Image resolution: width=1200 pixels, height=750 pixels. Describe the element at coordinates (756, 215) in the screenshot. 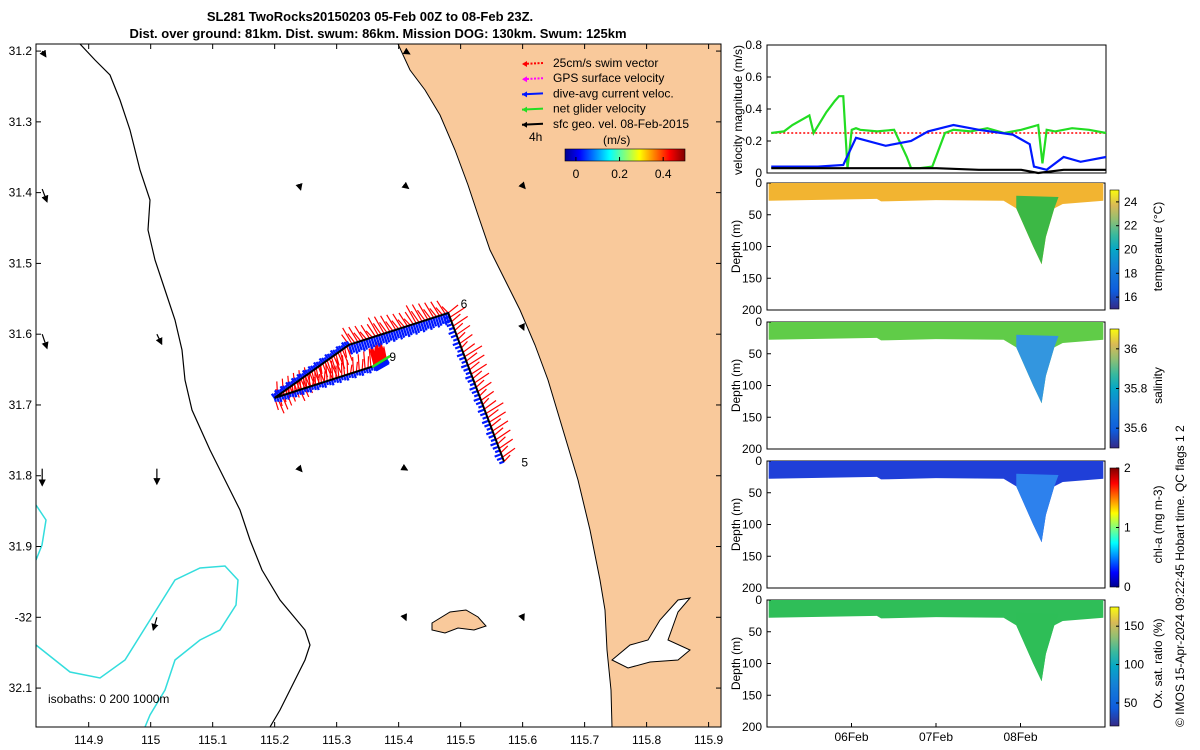

I see `section-ytick-label: 50` at that location.